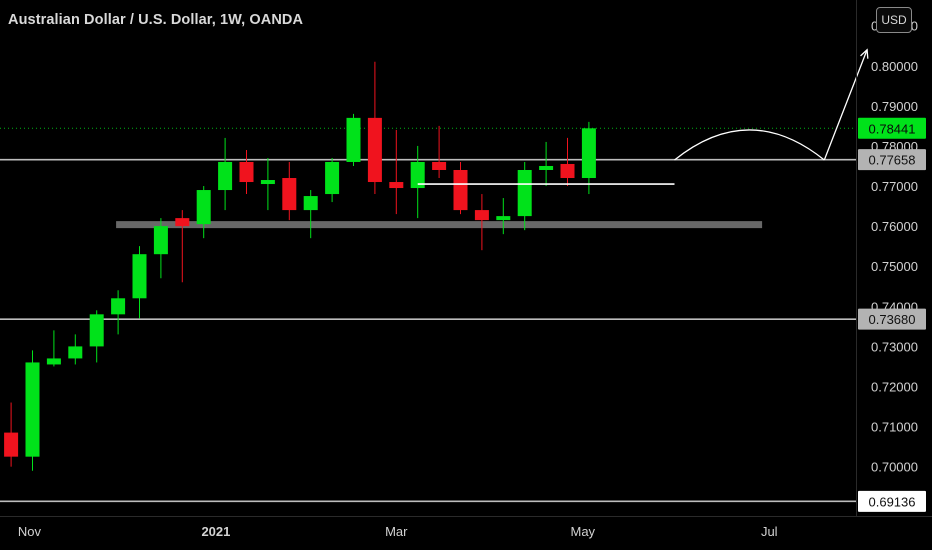  I want to click on last-price-label: 0.78441, so click(892, 128).